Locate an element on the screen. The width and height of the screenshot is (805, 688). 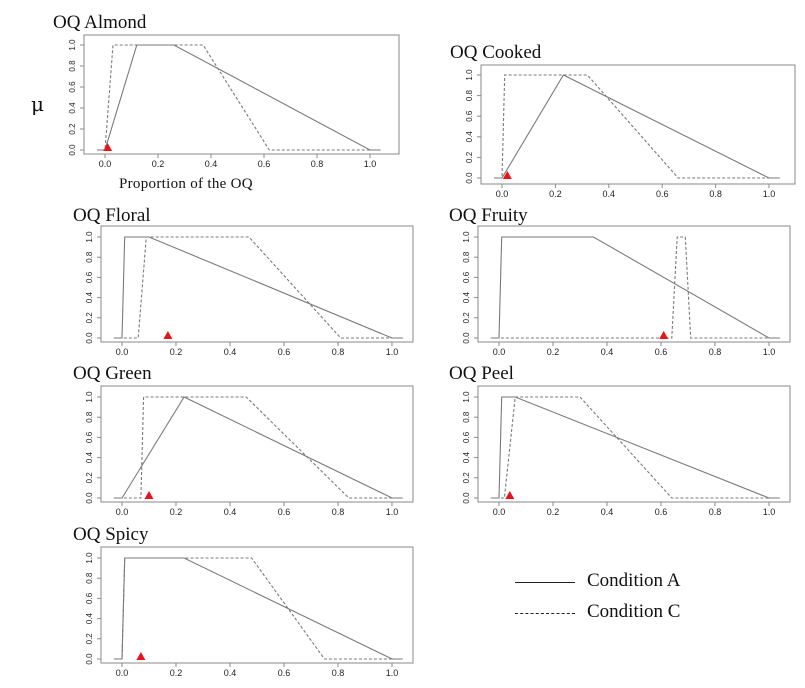
panel-almond: 0.0 0.2 0.4 0.6 0.8 1.0 0.0 0.2 0.4 0.6 0.8 1.0 is located at coordinates (234, 101).